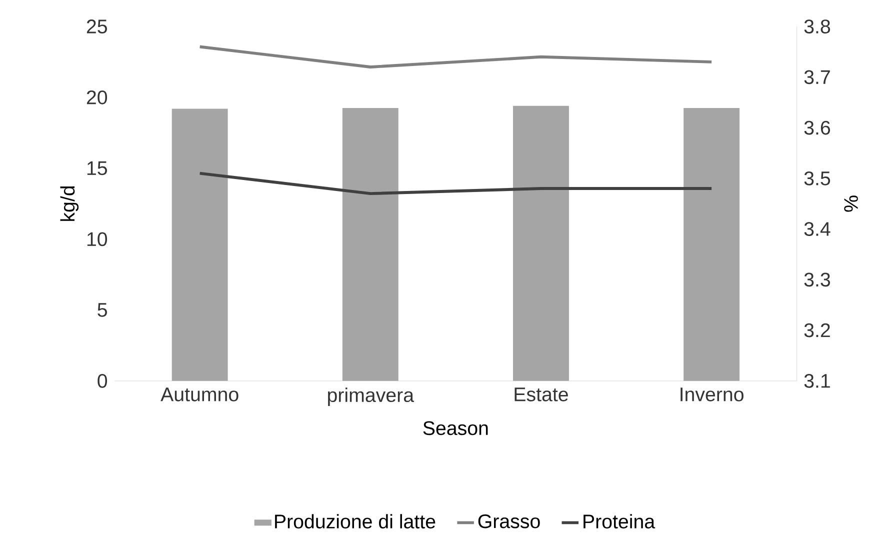  I want to click on y2-tick-label: 3.1, so click(817, 381).